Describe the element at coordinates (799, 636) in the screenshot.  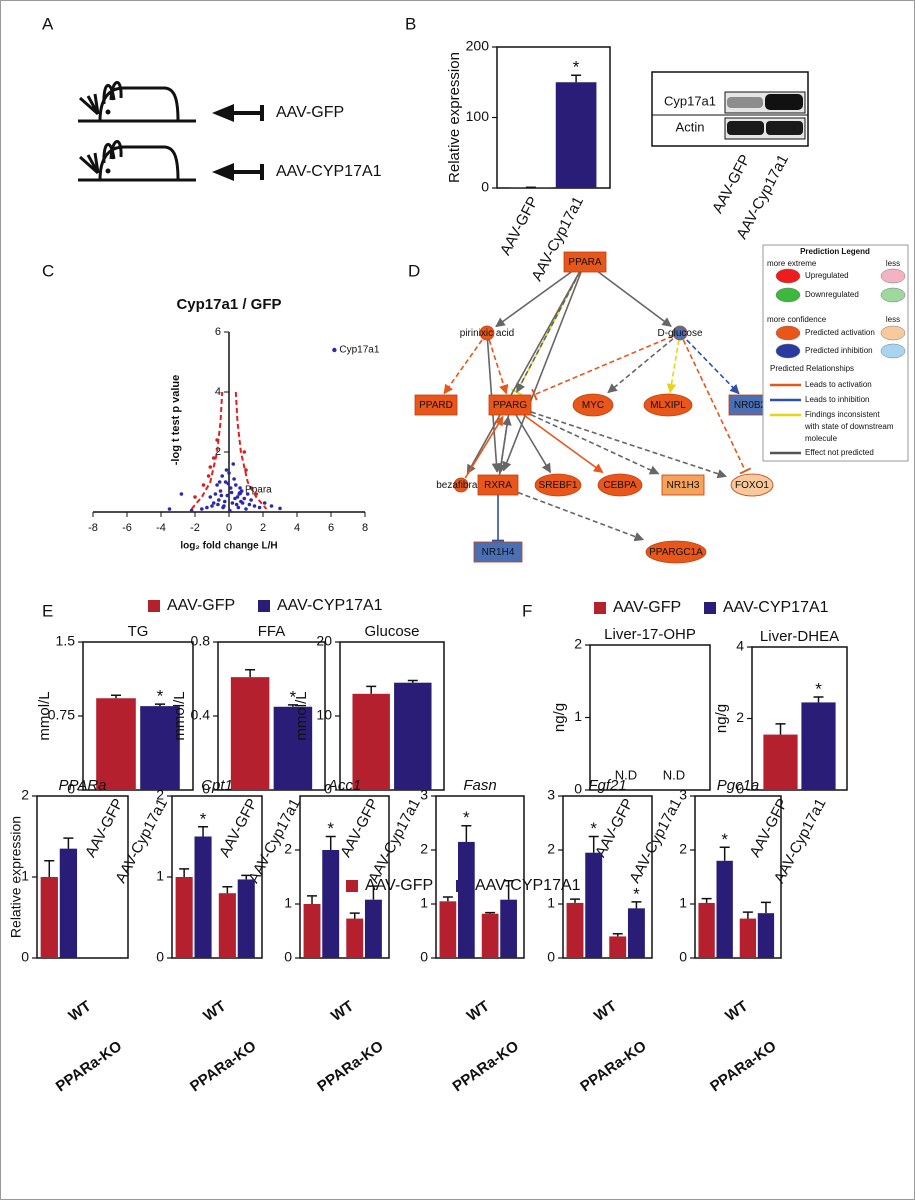
I see `chart-title: Liver-DHEA` at that location.